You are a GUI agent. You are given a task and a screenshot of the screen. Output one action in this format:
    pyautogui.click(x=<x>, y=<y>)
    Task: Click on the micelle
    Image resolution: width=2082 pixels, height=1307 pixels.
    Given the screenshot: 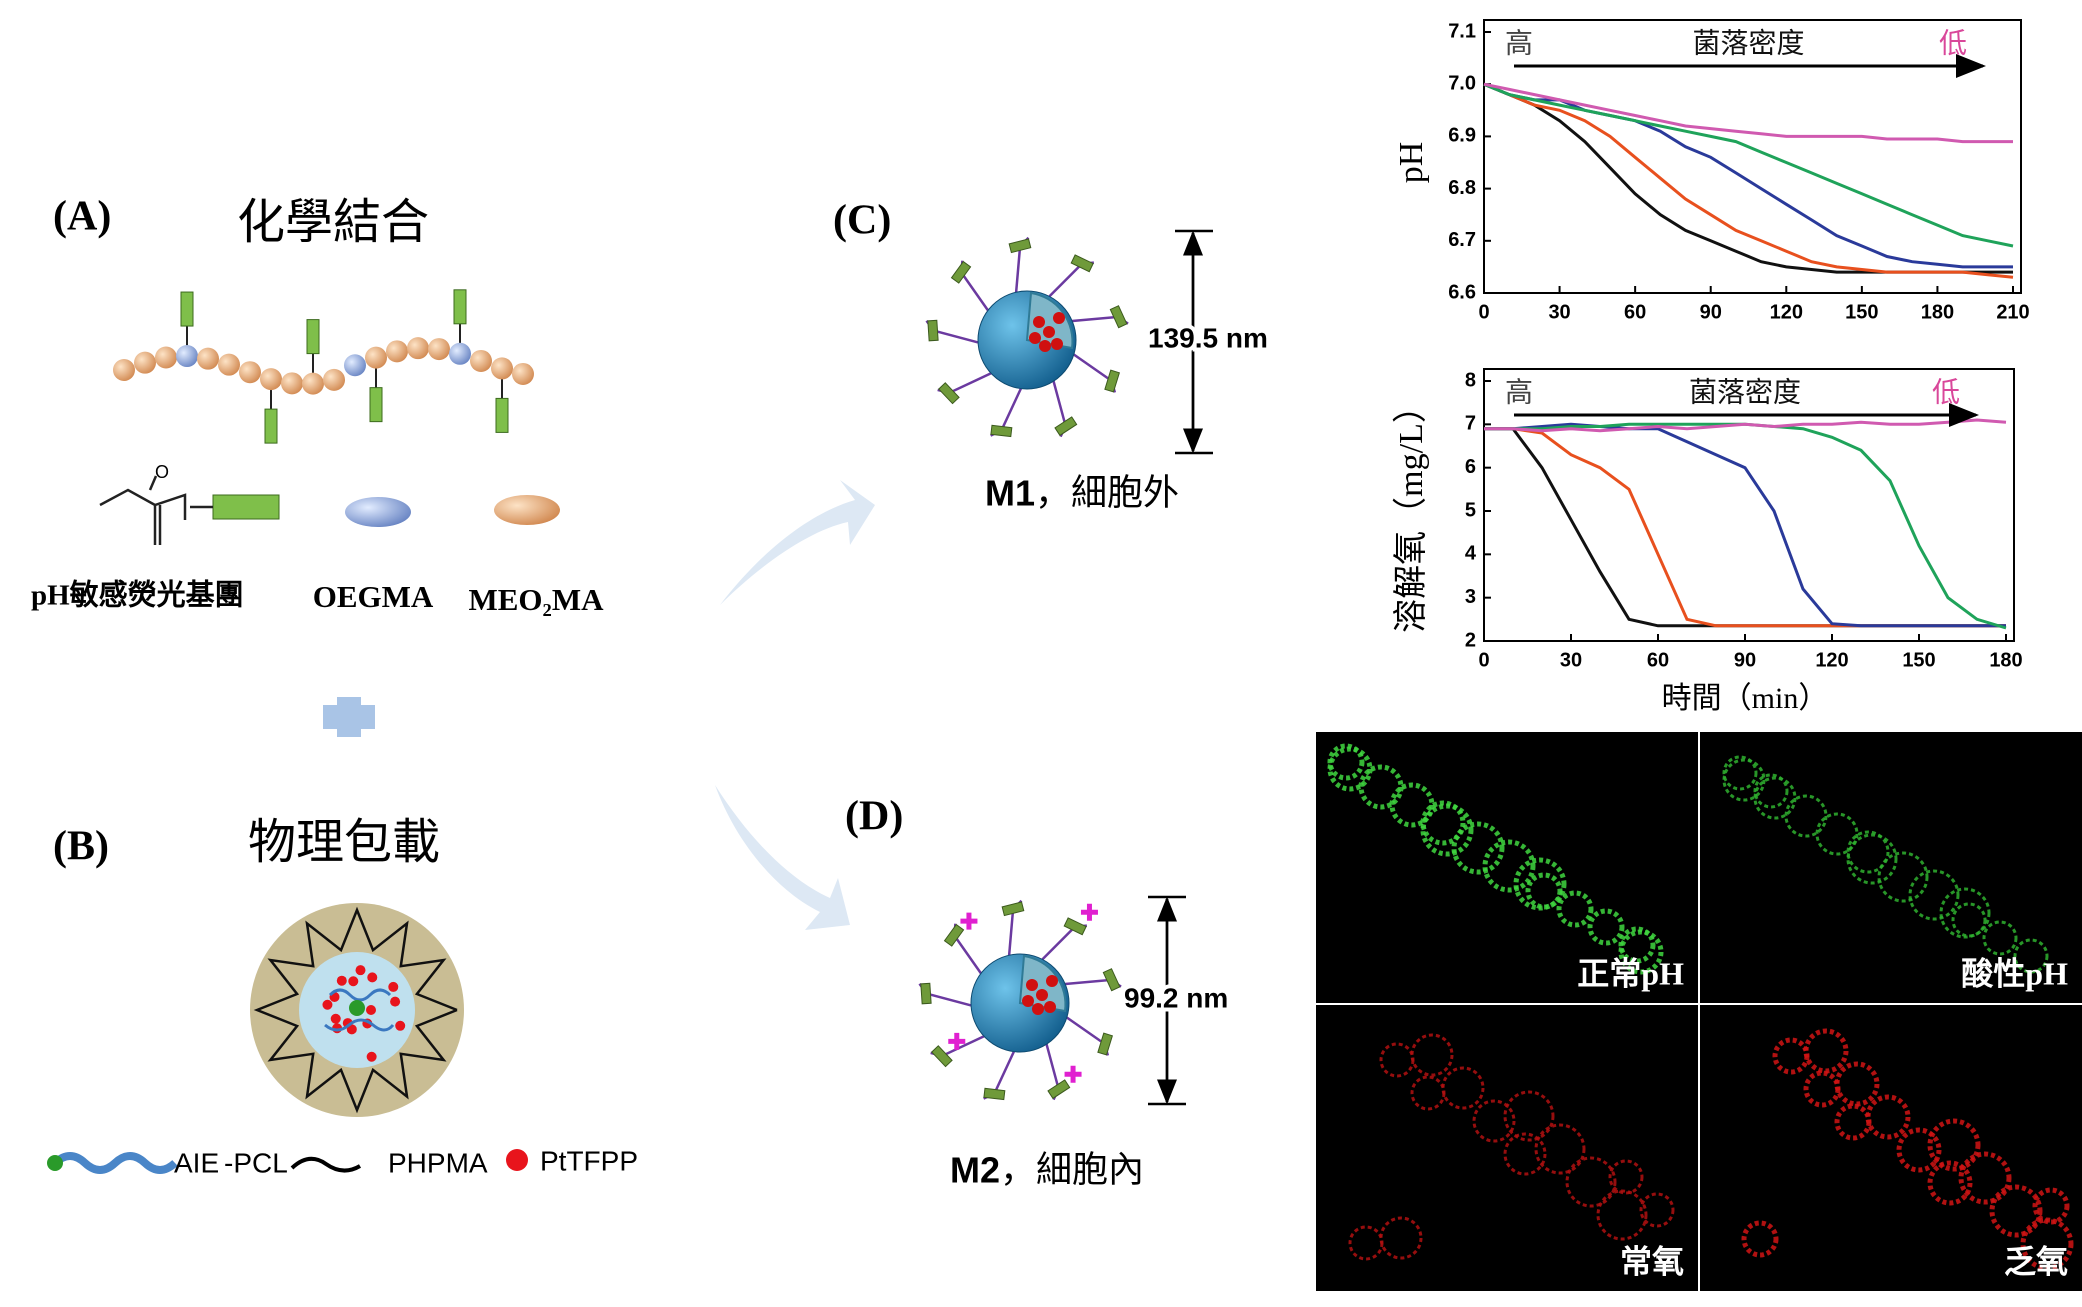 What is the action you would take?
    pyautogui.click(x=357, y=1010)
    